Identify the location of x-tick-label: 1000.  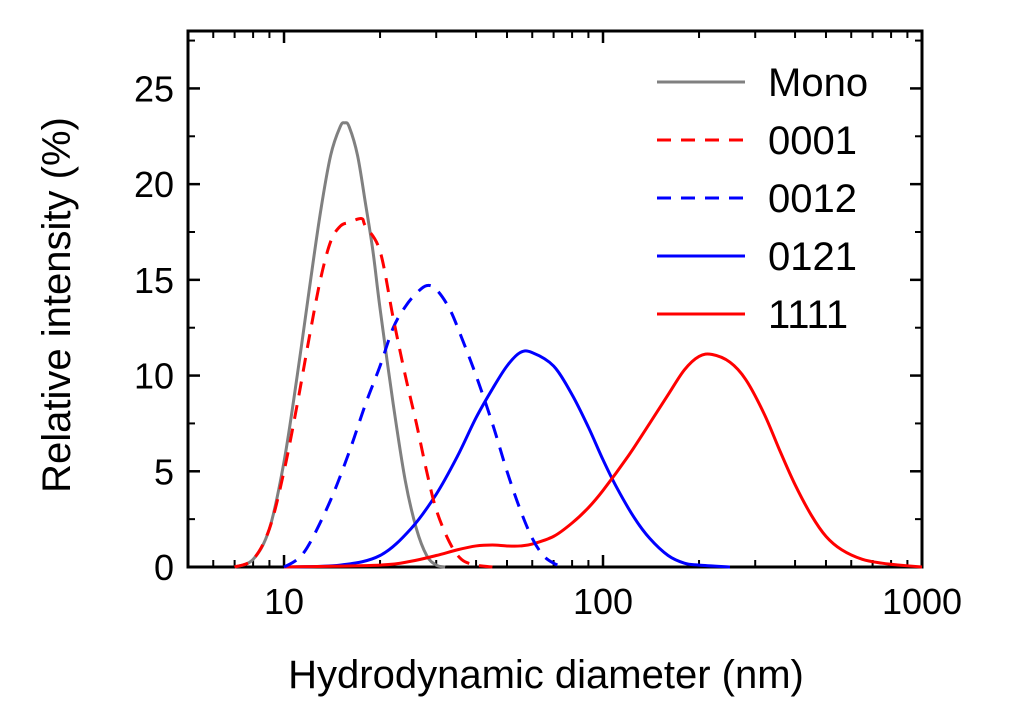
(922, 601).